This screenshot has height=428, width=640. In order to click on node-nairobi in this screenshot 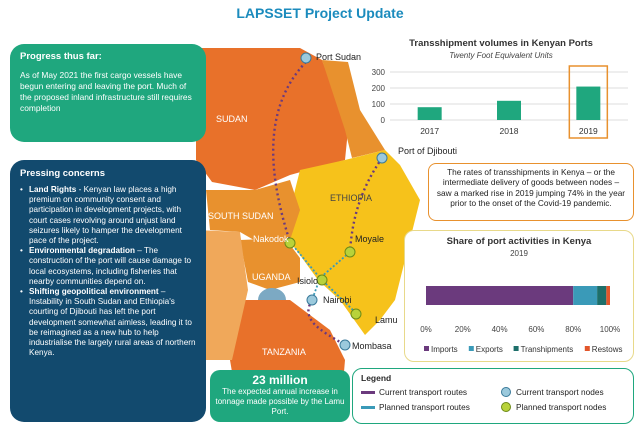, I will do `click(312, 300)`.